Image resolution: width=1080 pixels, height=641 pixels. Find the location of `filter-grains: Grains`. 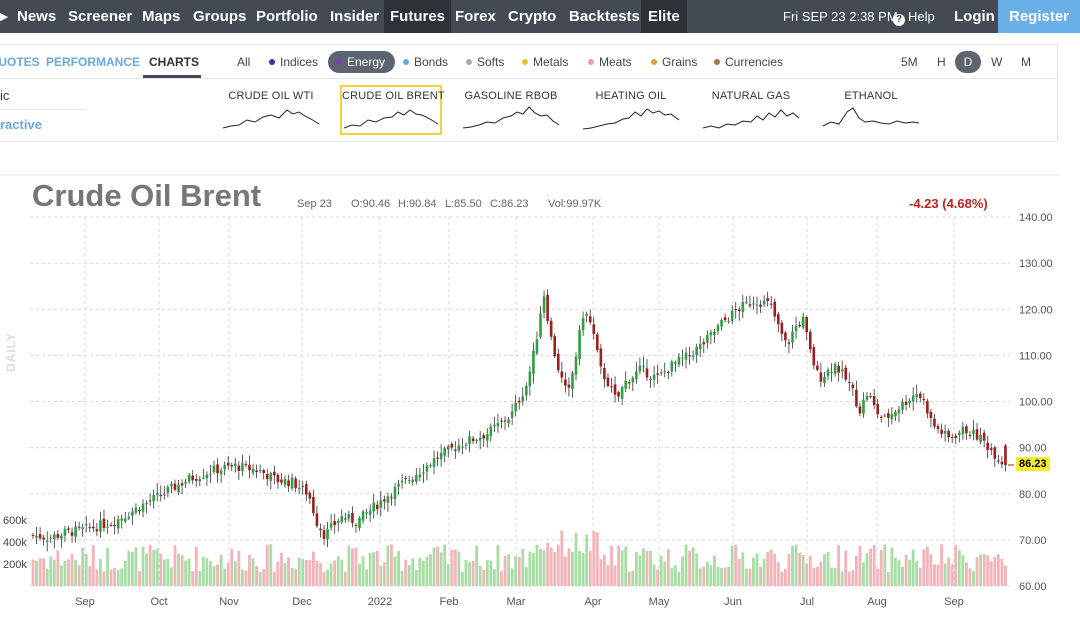

filter-grains: Grains is located at coordinates (674, 62).